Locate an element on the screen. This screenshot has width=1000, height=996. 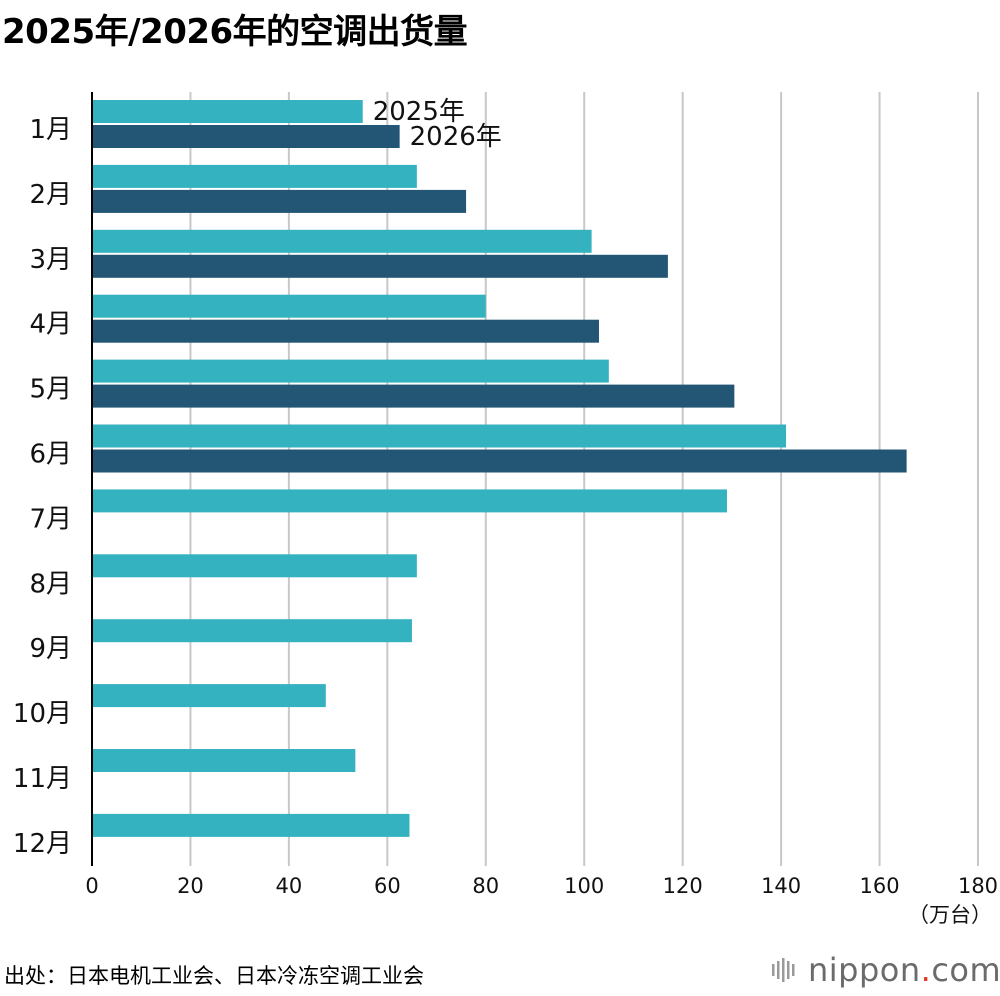
bar-2025年-9月 is located at coordinates (252, 631).